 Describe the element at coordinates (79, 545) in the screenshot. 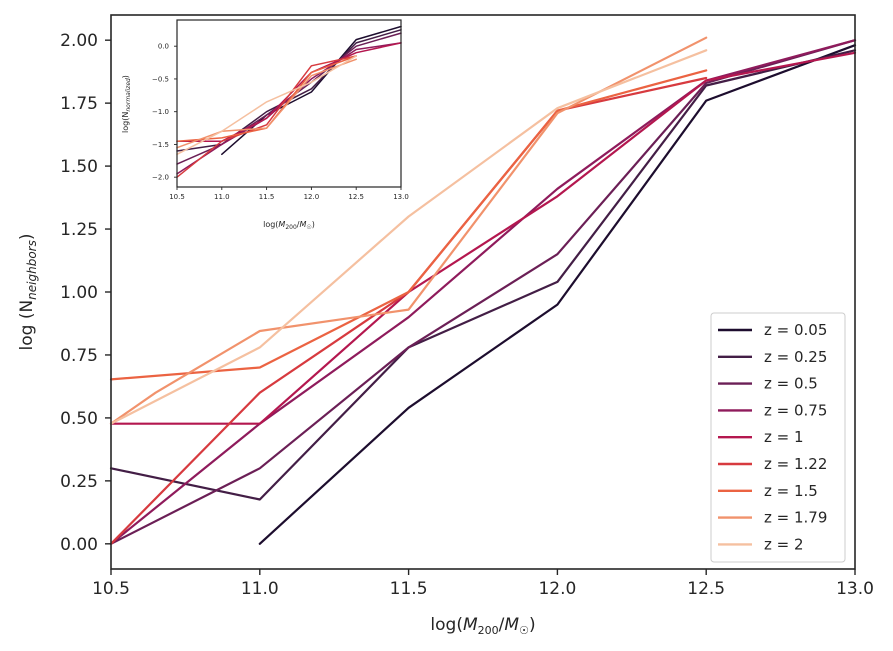

I see `y-tick-label: 0.00` at that location.